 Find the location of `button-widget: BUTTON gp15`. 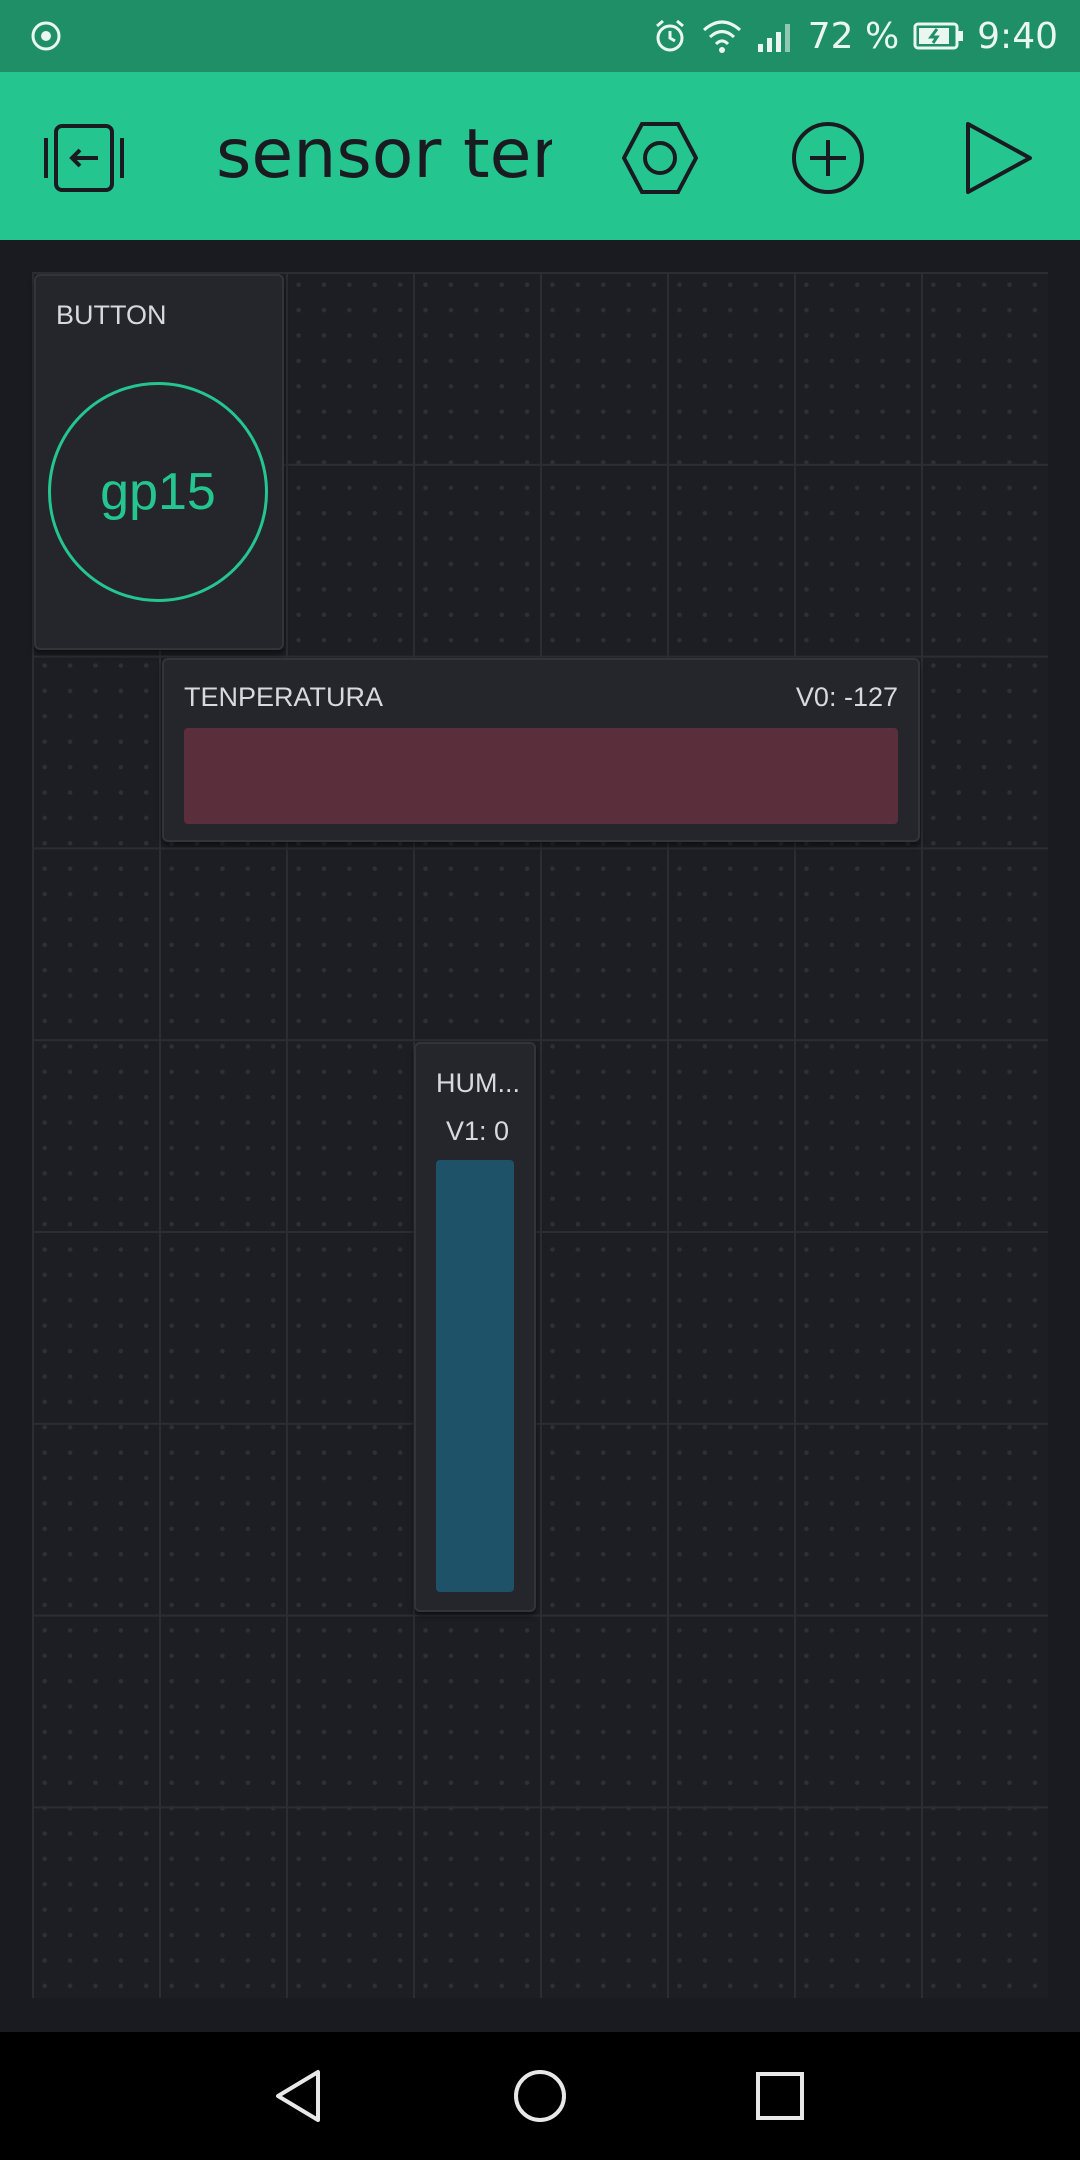

button-widget: BUTTON gp15 is located at coordinates (159, 462).